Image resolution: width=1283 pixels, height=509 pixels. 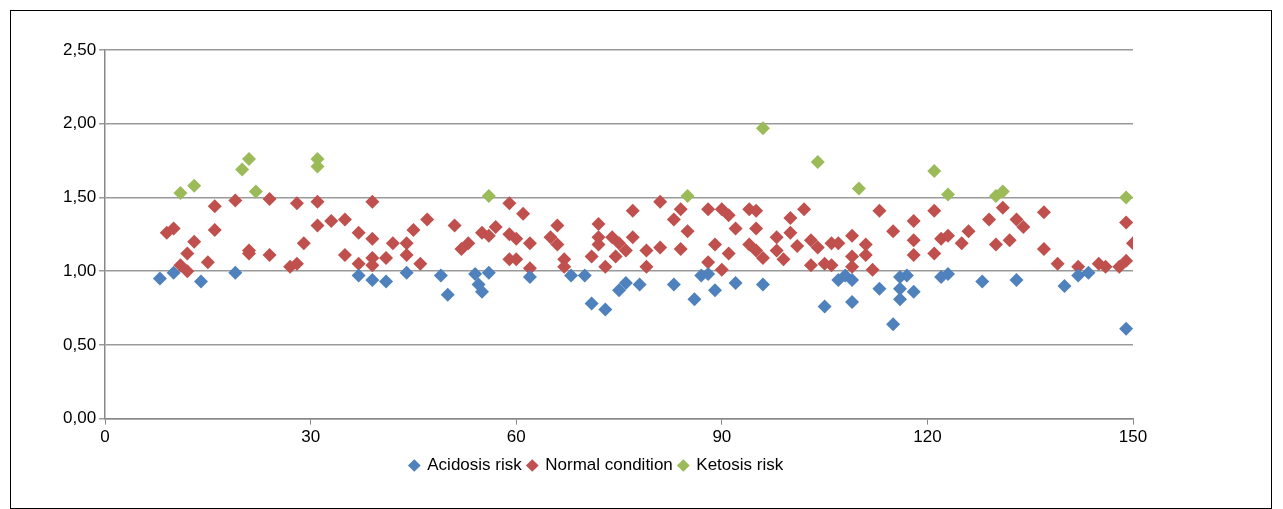 I want to click on x-tick-label: 120, so click(x=927, y=437).